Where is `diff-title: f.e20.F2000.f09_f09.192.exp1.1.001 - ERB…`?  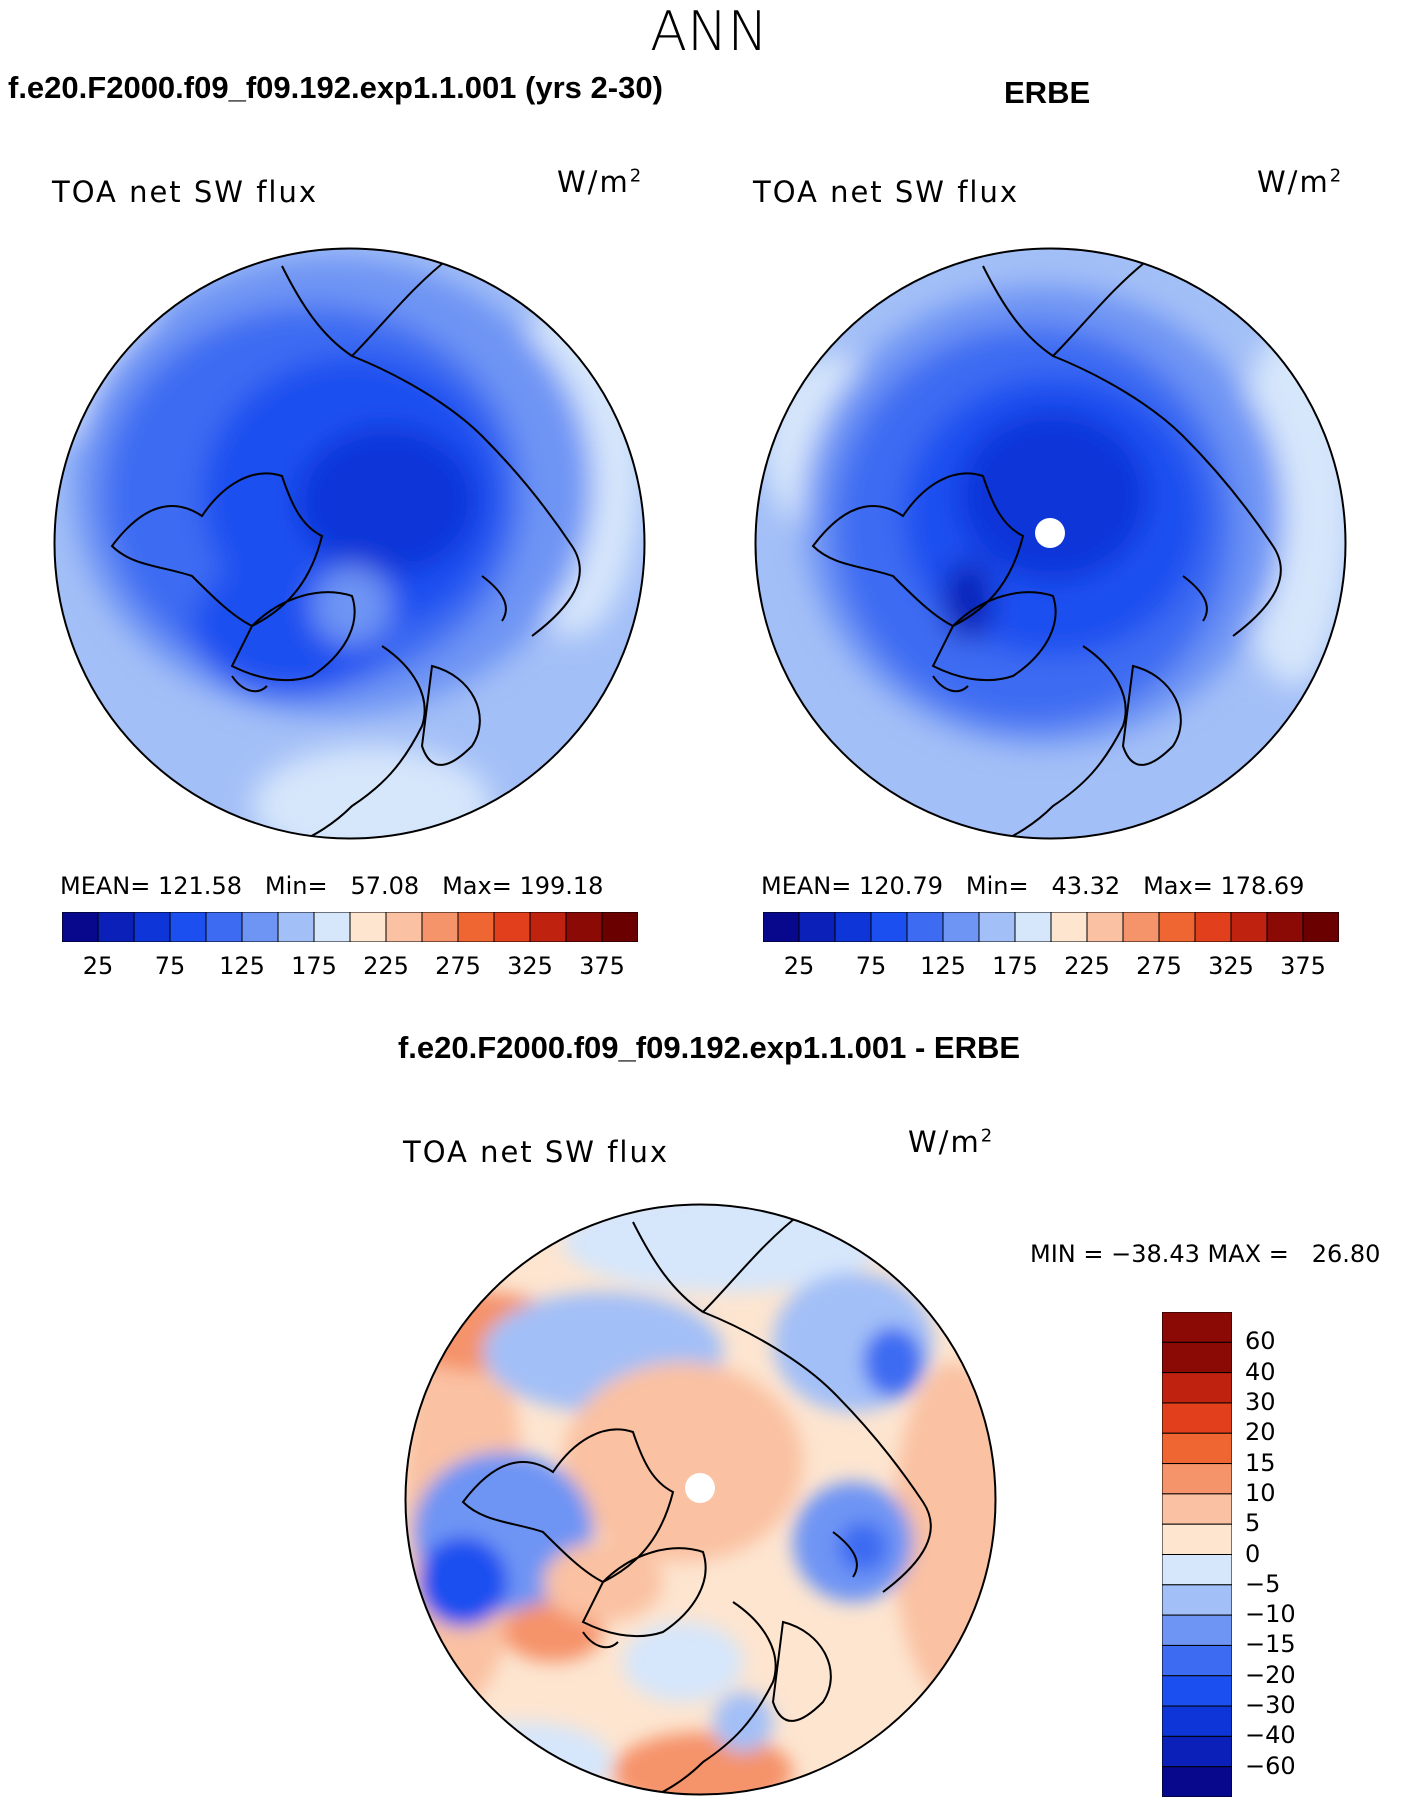
diff-title: f.e20.F2000.f09_f09.192.exp1.1.001 - ERB… is located at coordinates (709, 1047).